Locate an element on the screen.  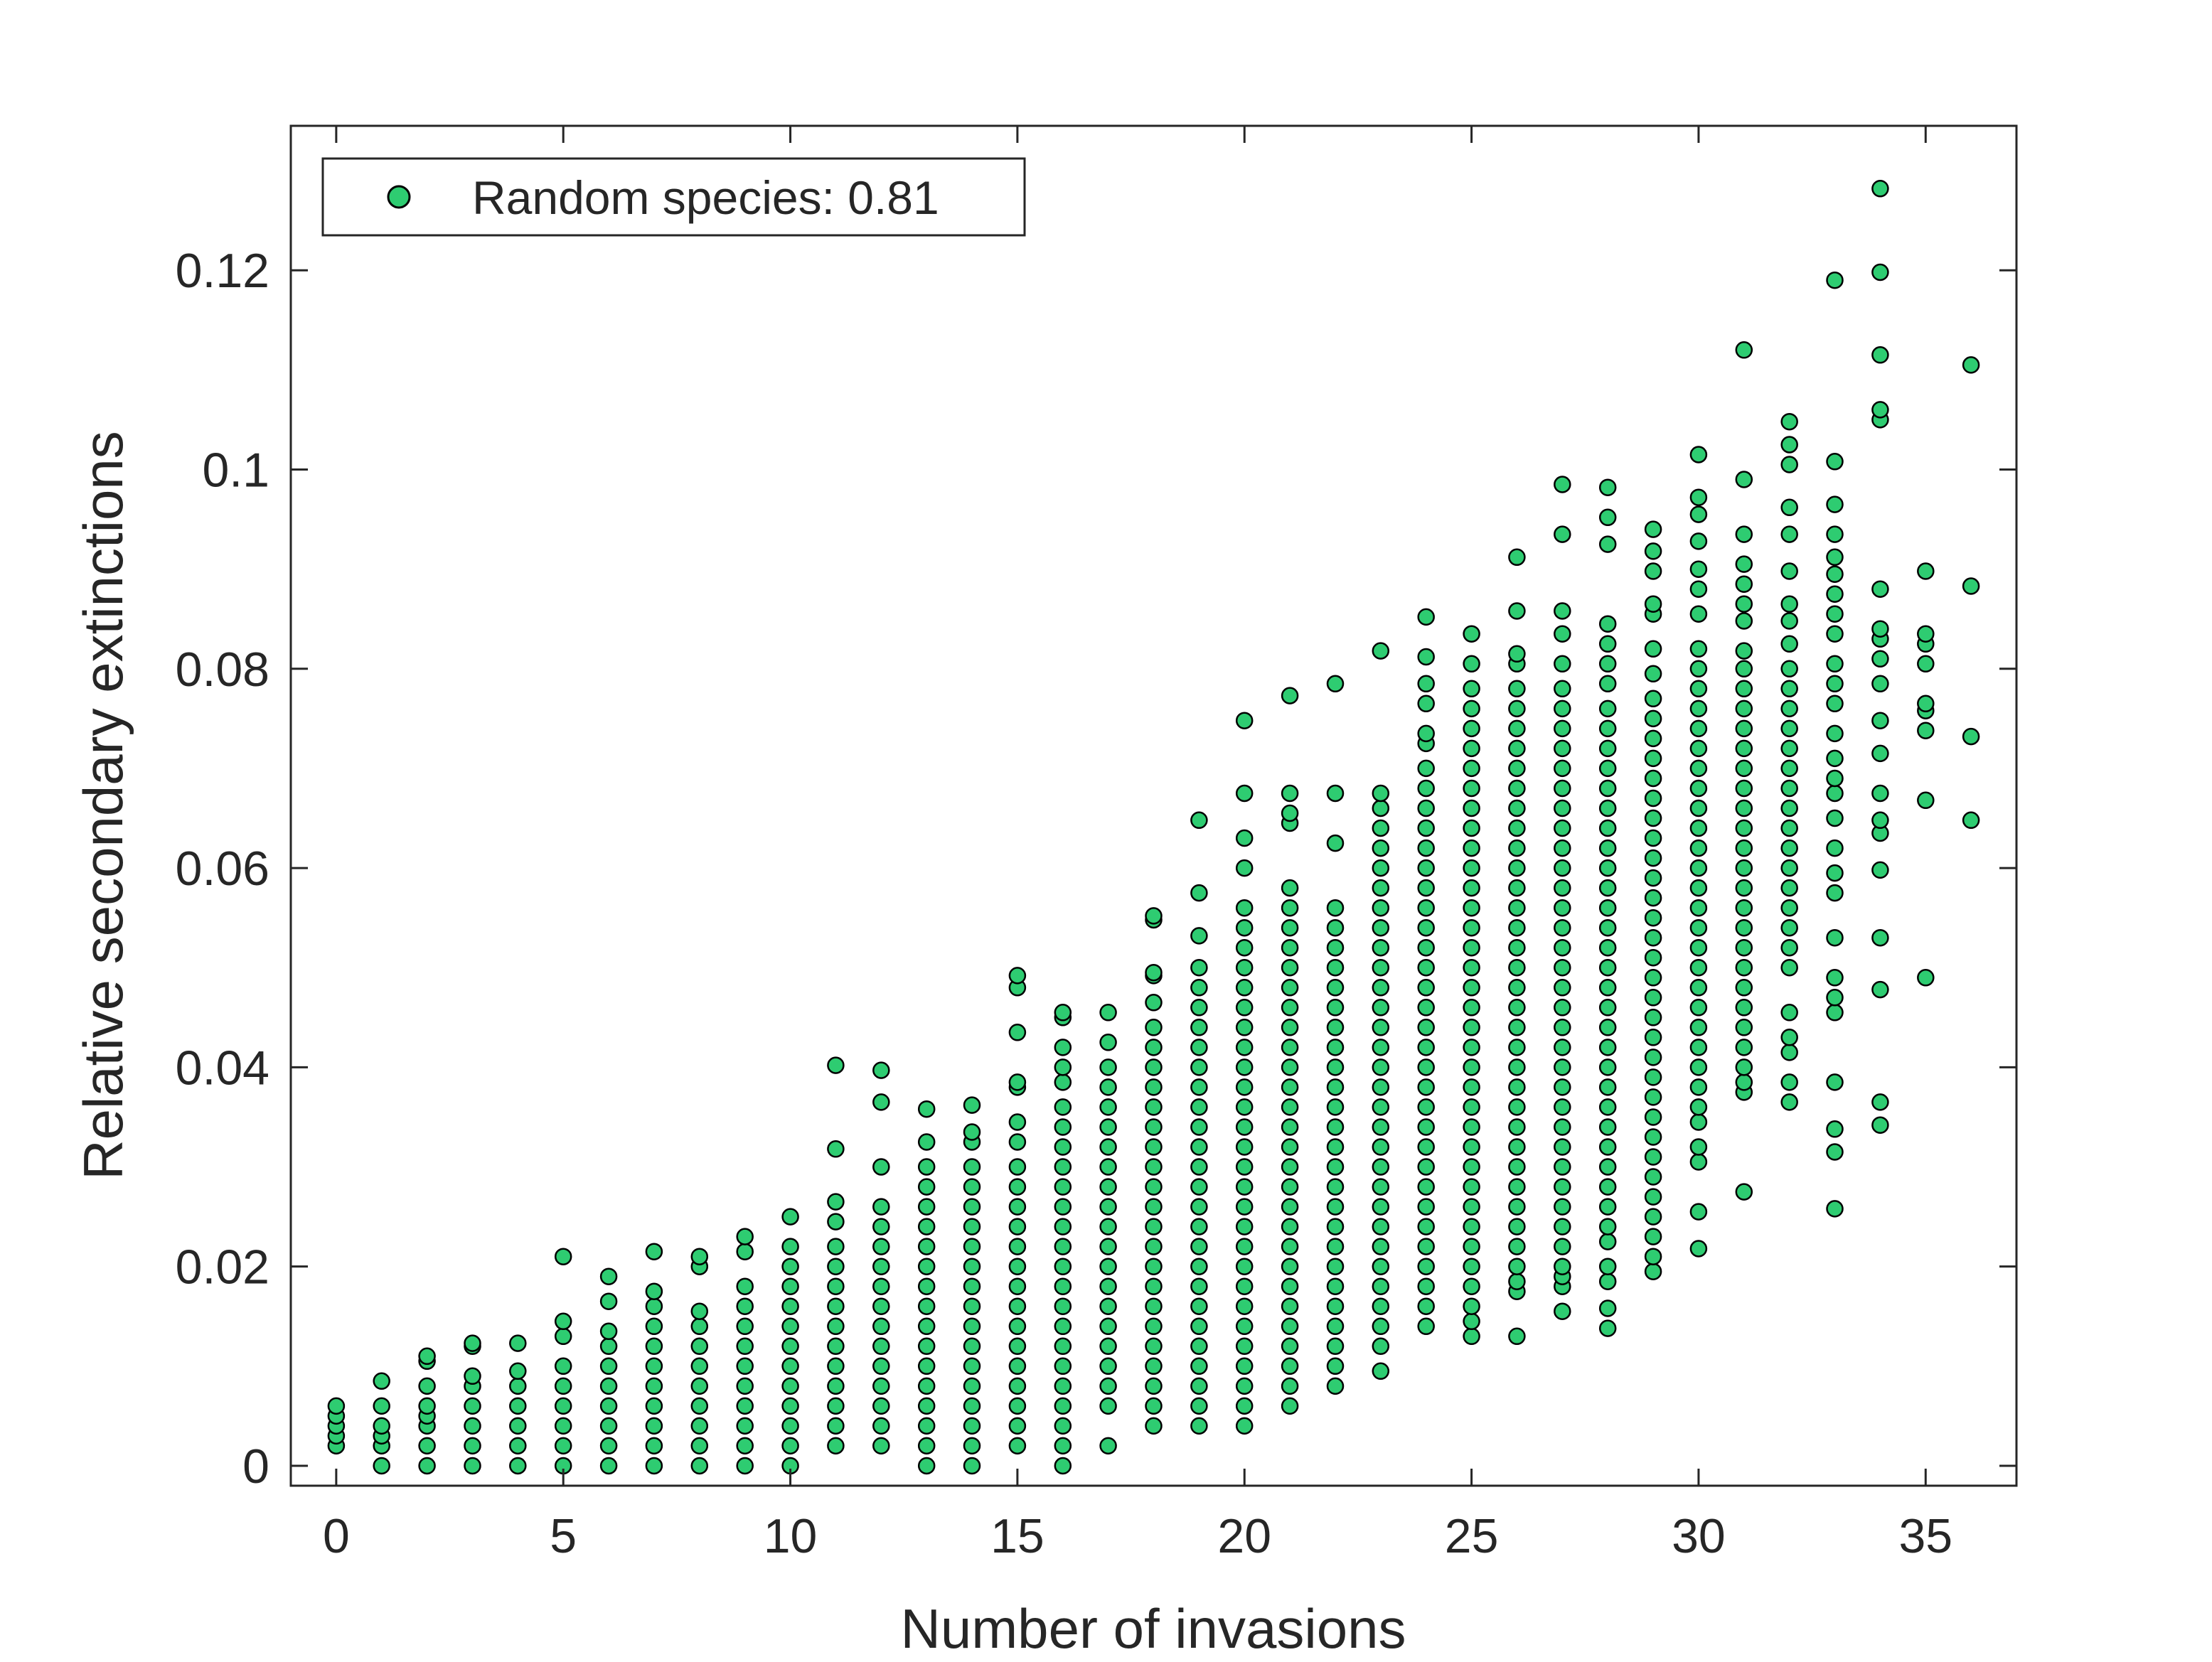
x-tick-label: 25 is located at coordinates (1472, 1536).